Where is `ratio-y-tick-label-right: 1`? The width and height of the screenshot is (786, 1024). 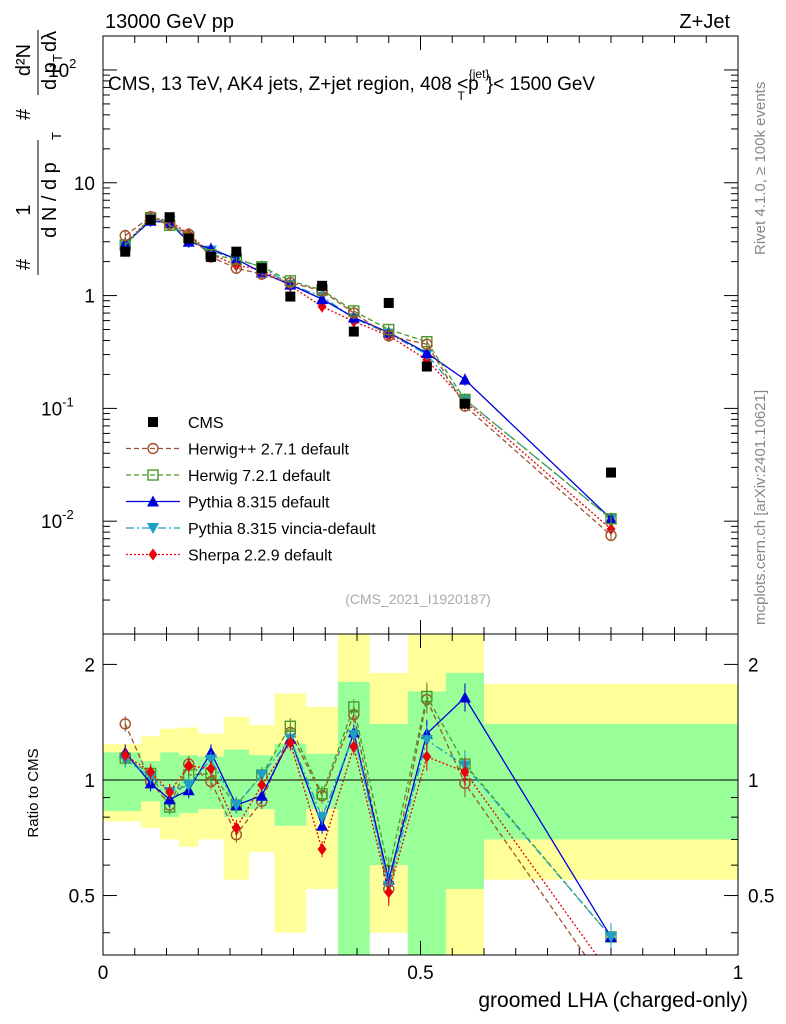 ratio-y-tick-label-right: 1 is located at coordinates (753, 781).